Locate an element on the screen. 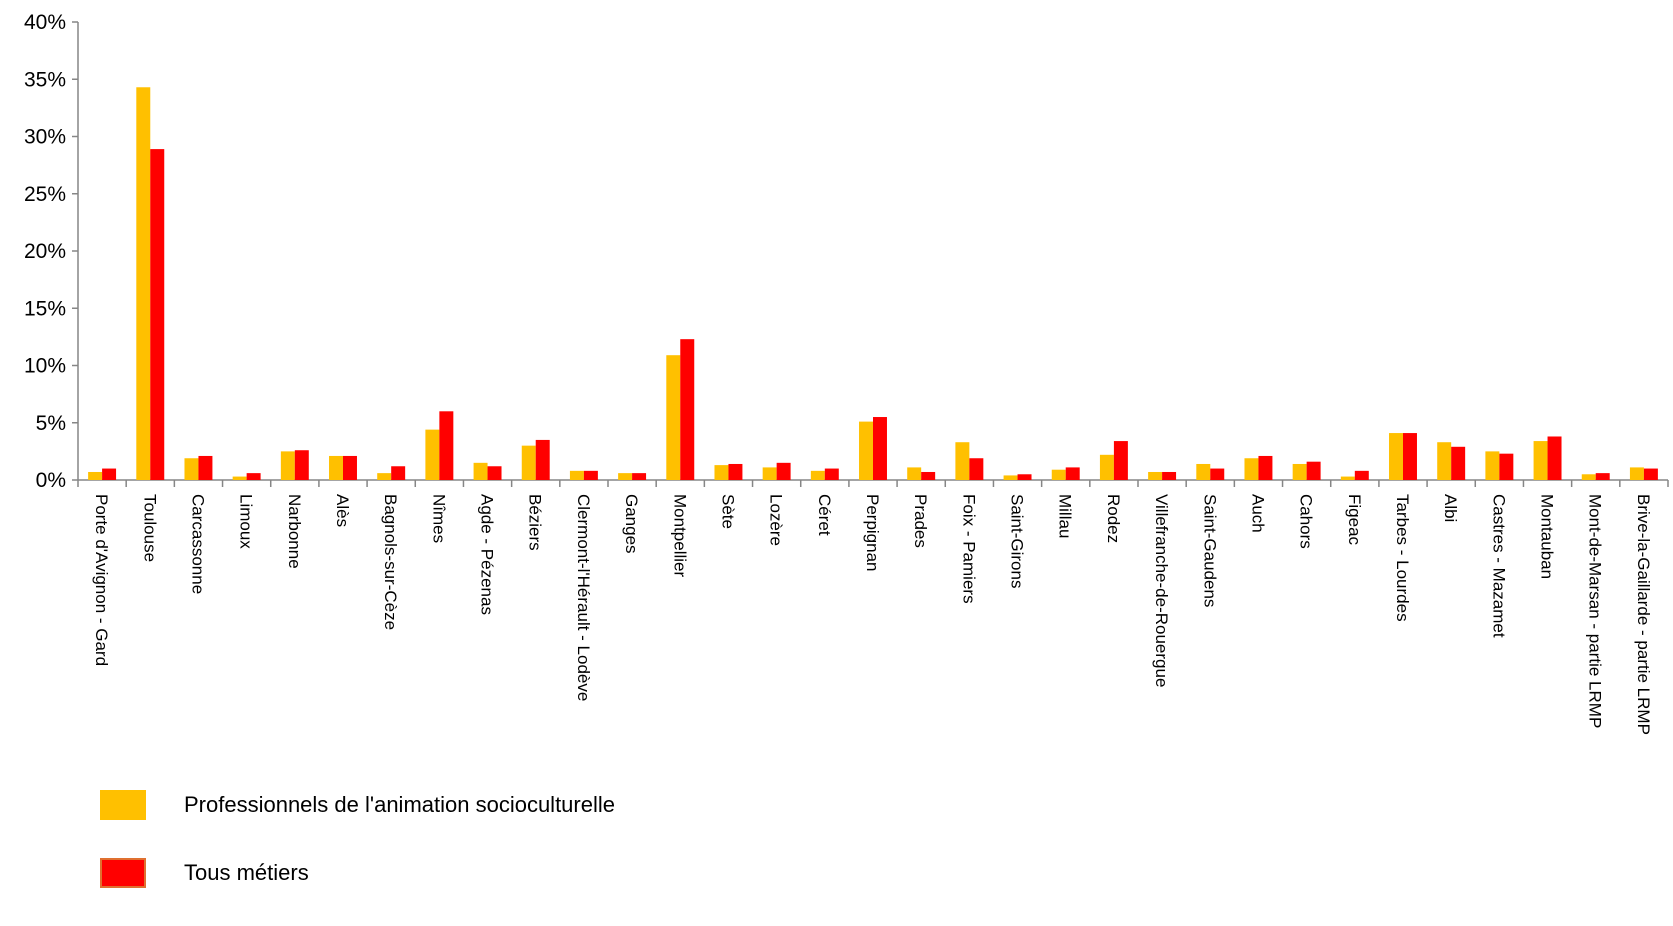  x-tick-label: Lozère is located at coordinates (776, 520).